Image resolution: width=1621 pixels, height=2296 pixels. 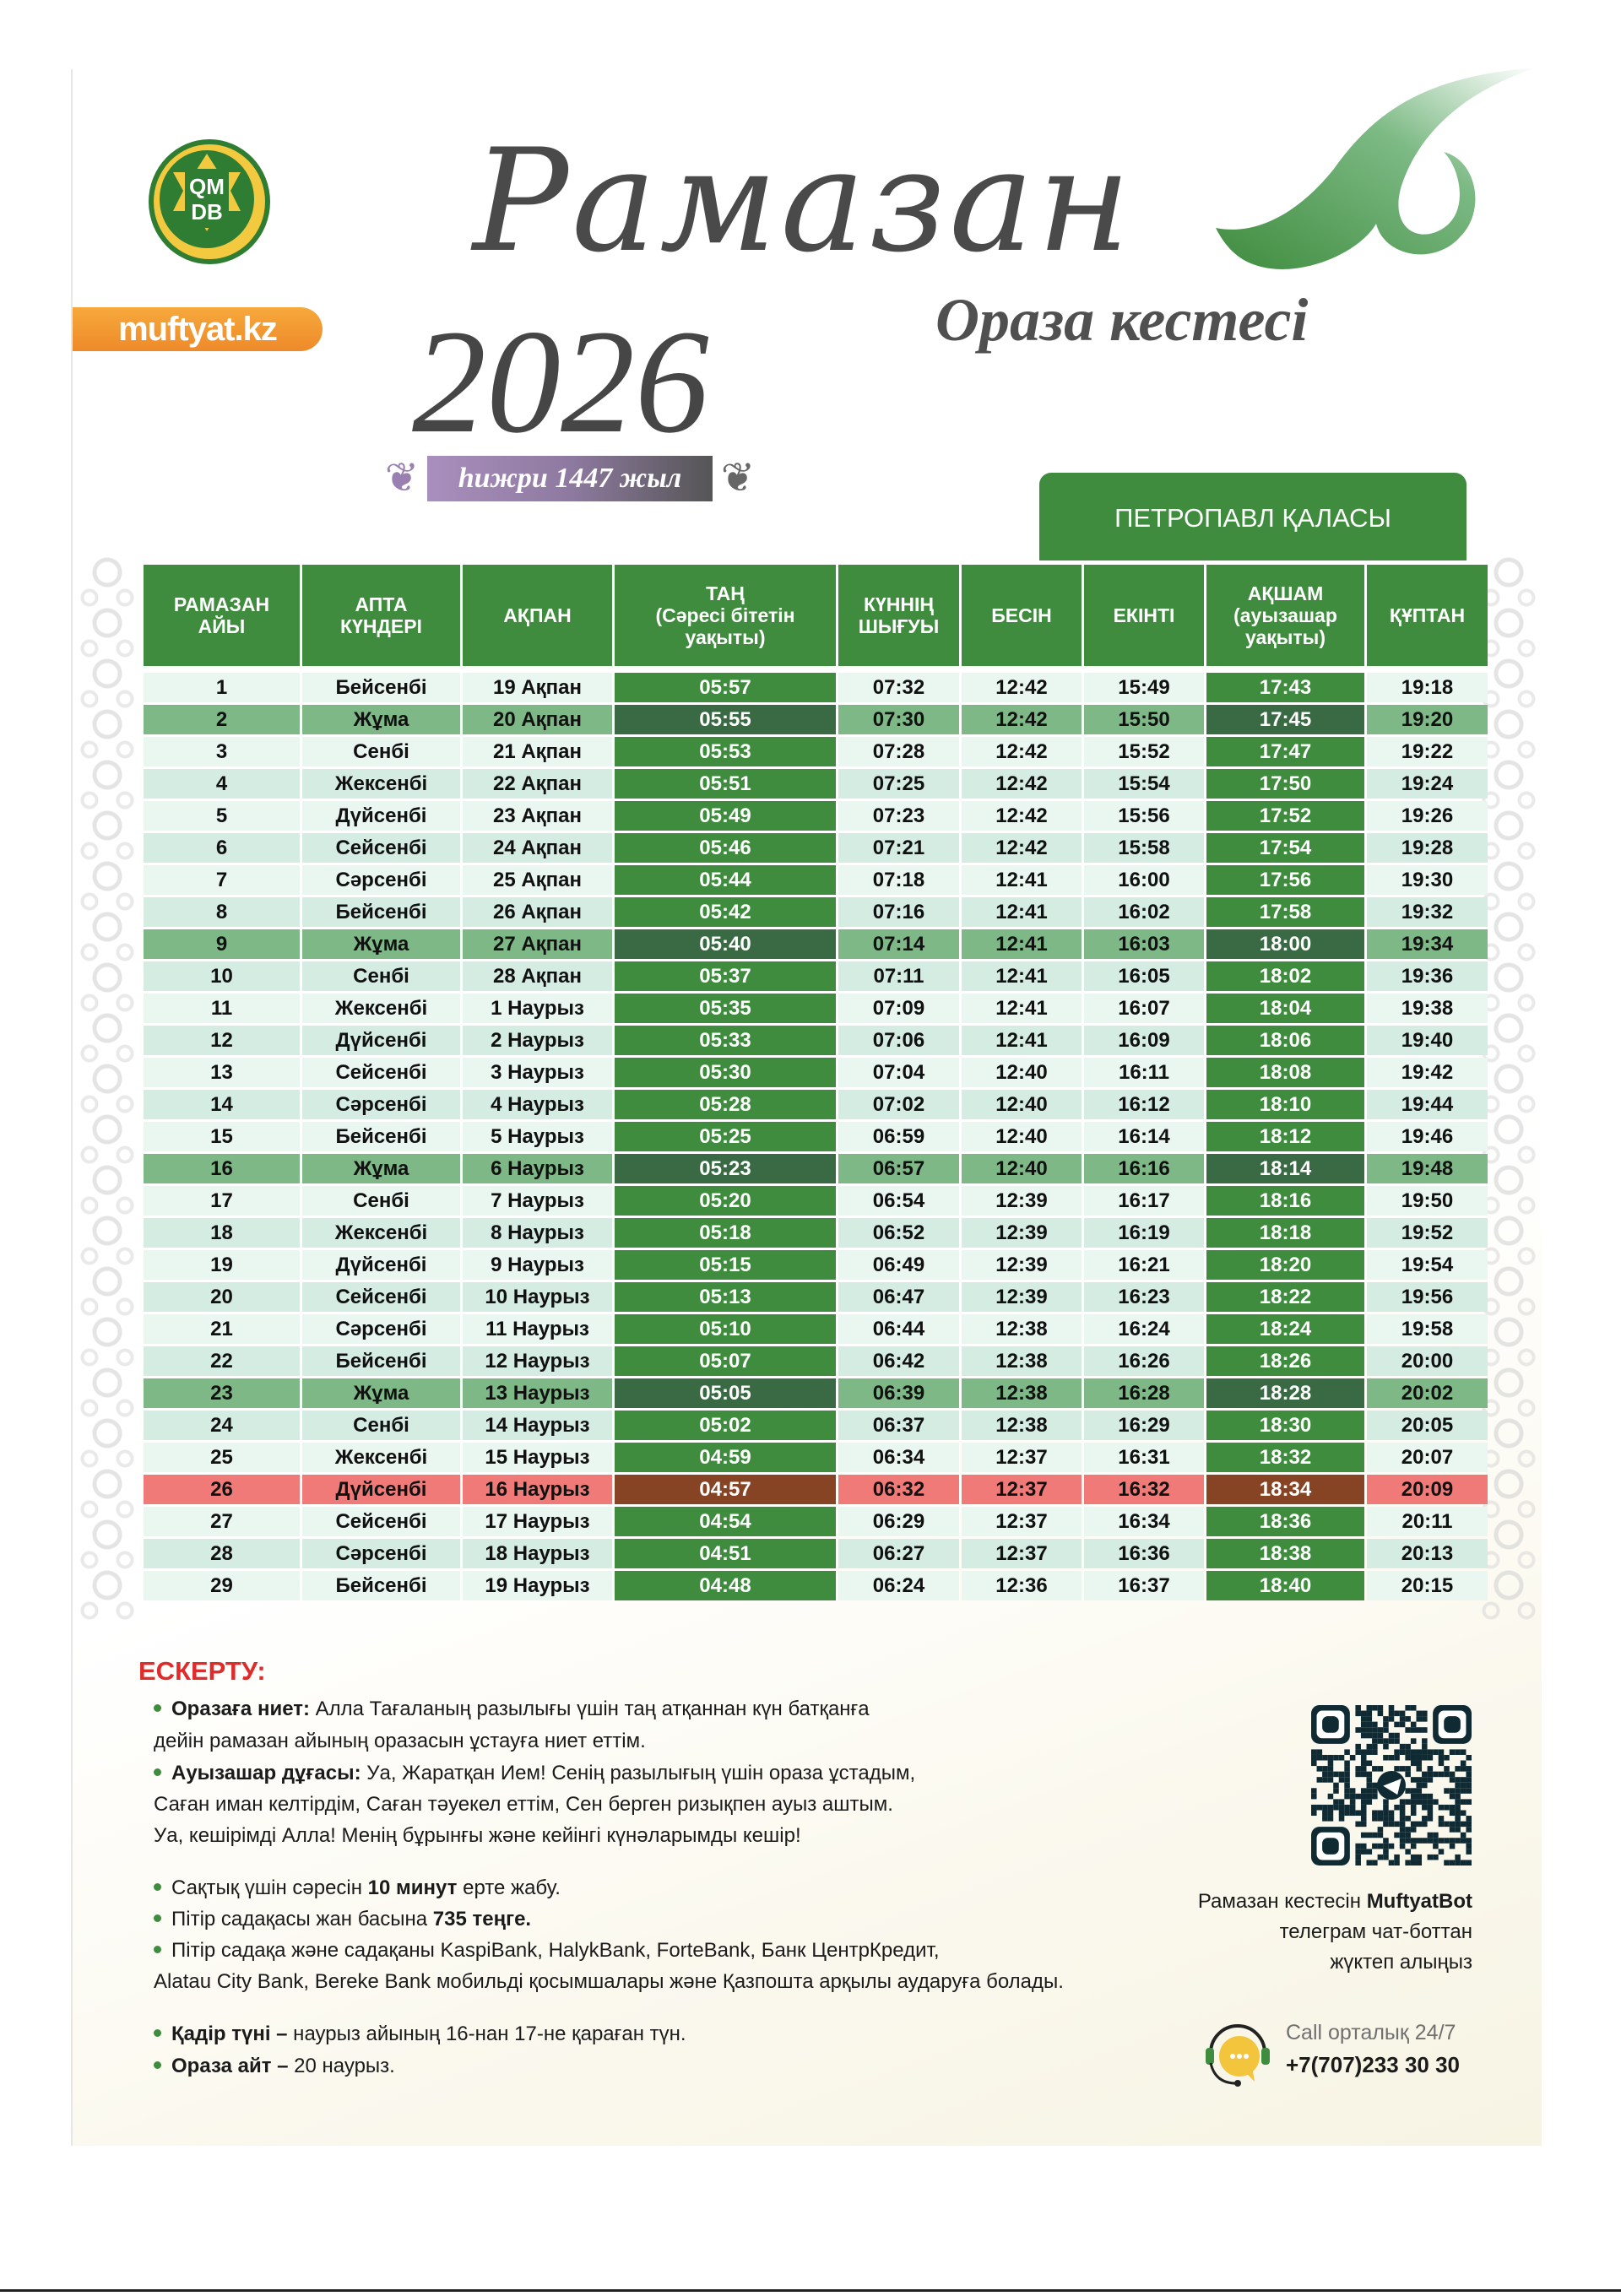 What do you see at coordinates (898, 1329) in the screenshot?
I see `table-cell: 06:44` at bounding box center [898, 1329].